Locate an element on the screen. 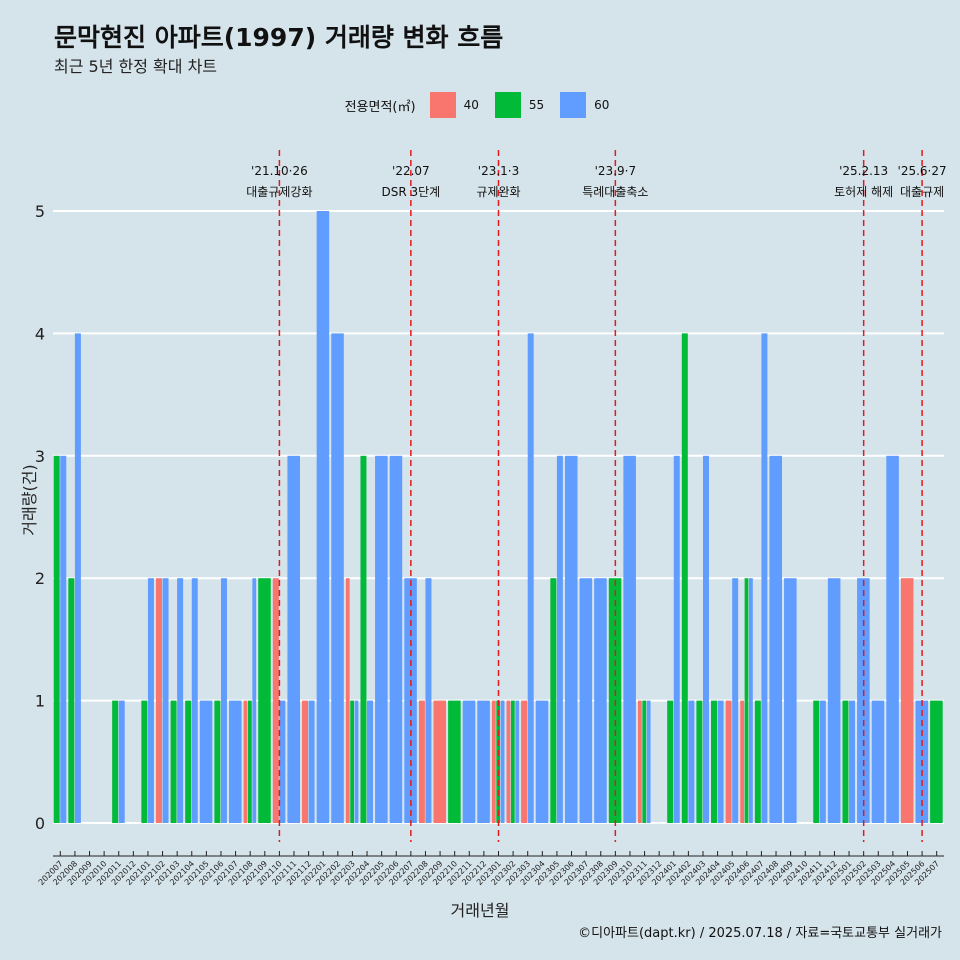  event-label: 대출규제 is located at coordinates (922, 192).